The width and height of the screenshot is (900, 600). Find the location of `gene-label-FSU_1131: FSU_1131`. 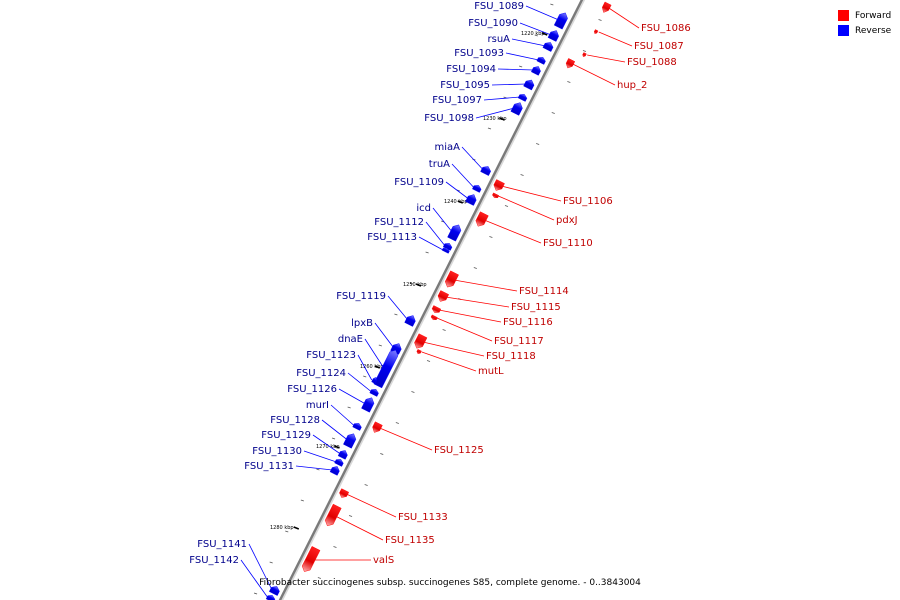

gene-label-FSU_1131: FSU_1131 is located at coordinates (269, 466).